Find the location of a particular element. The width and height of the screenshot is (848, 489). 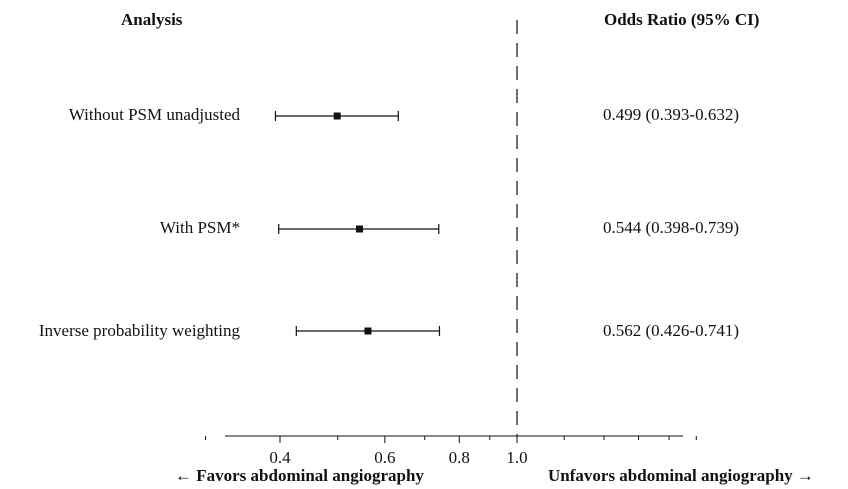

x-tick-label: 0.8 is located at coordinates (459, 457).